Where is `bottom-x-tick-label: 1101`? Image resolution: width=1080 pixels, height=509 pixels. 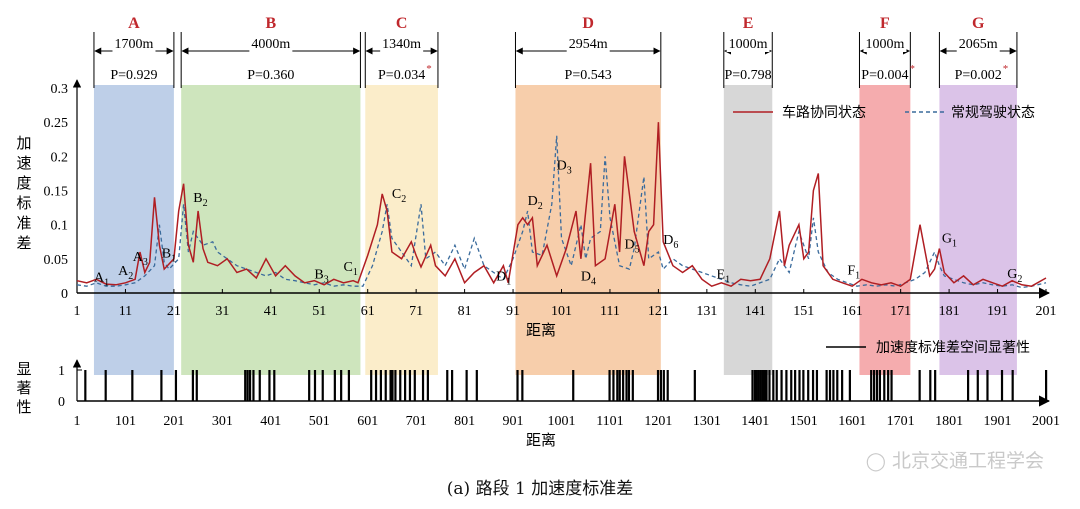 bottom-x-tick-label: 1101 is located at coordinates (609, 421).